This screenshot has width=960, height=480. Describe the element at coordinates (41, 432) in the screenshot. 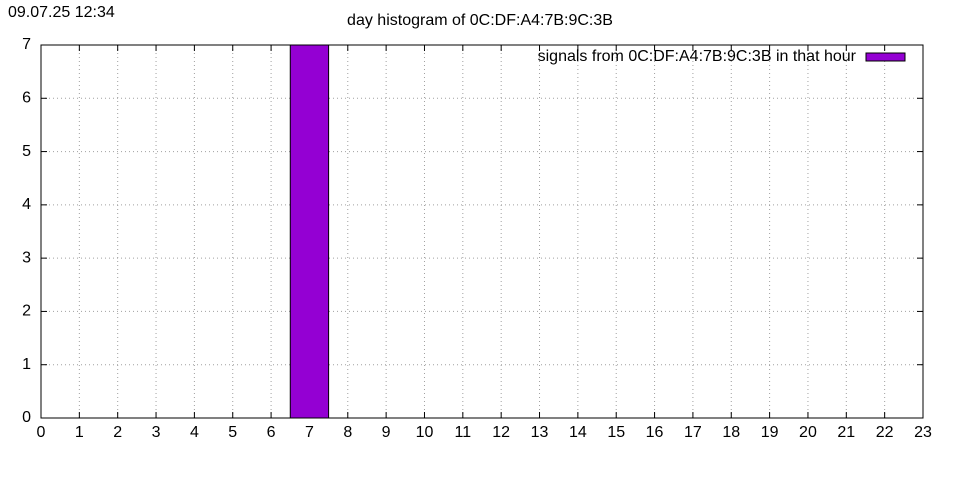

I see `x-tick-label: 0` at that location.